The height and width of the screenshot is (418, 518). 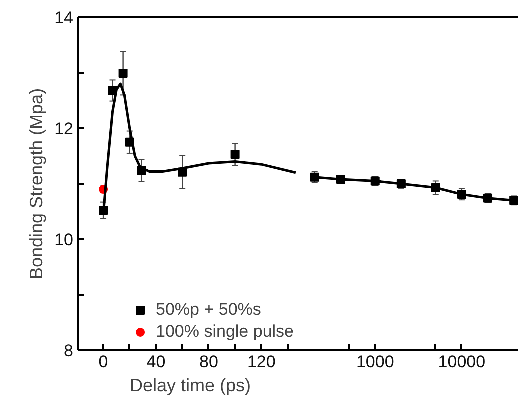 What do you see at coordinates (225, 332) in the screenshot?
I see `legend-label: 100% single pulse` at bounding box center [225, 332].